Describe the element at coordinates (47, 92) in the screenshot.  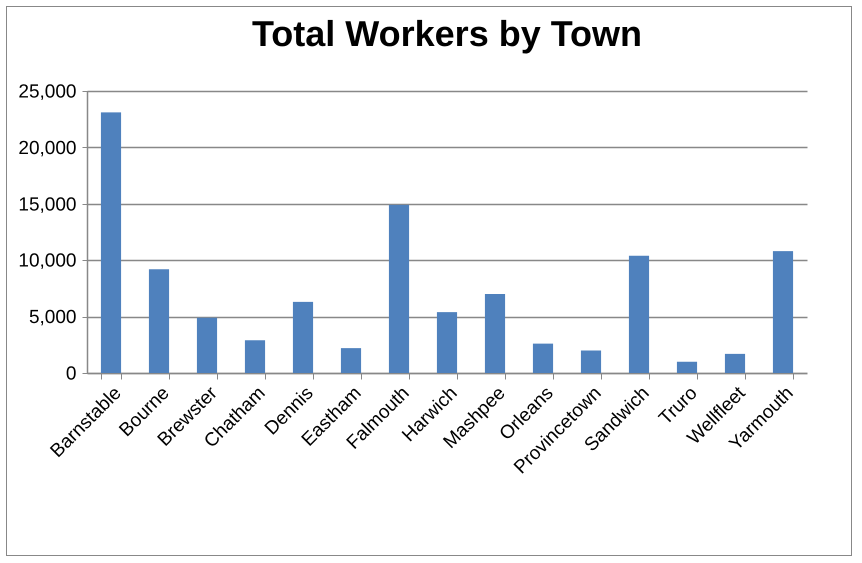
I see `y-tick-label: 25,000` at that location.